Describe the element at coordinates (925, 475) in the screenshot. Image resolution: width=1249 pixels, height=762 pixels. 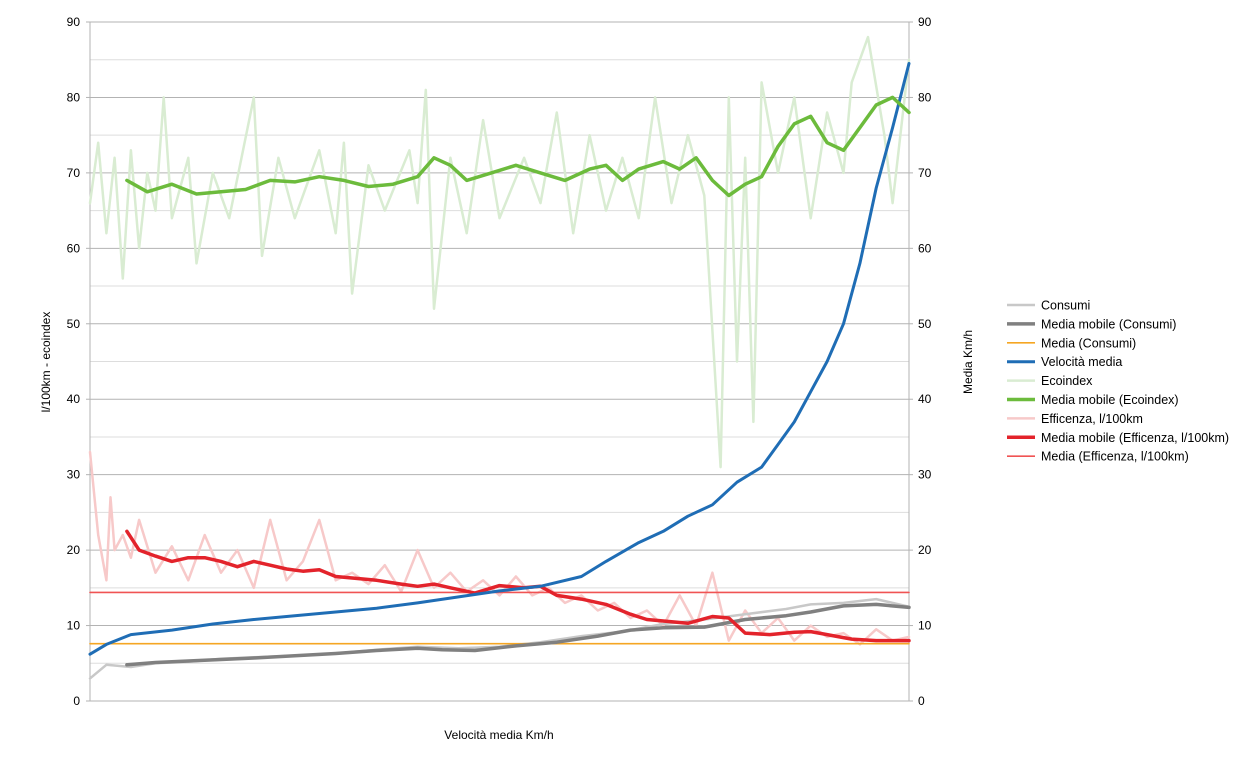
I see `right-tick-label: 30` at that location.